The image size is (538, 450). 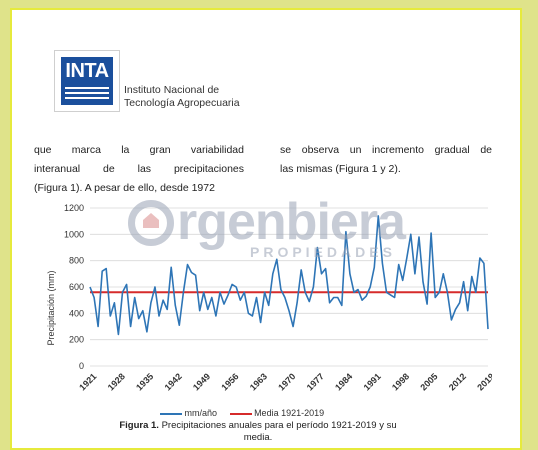 I want to click on text-line: interanual de las precipitaciones, so click(x=139, y=169).